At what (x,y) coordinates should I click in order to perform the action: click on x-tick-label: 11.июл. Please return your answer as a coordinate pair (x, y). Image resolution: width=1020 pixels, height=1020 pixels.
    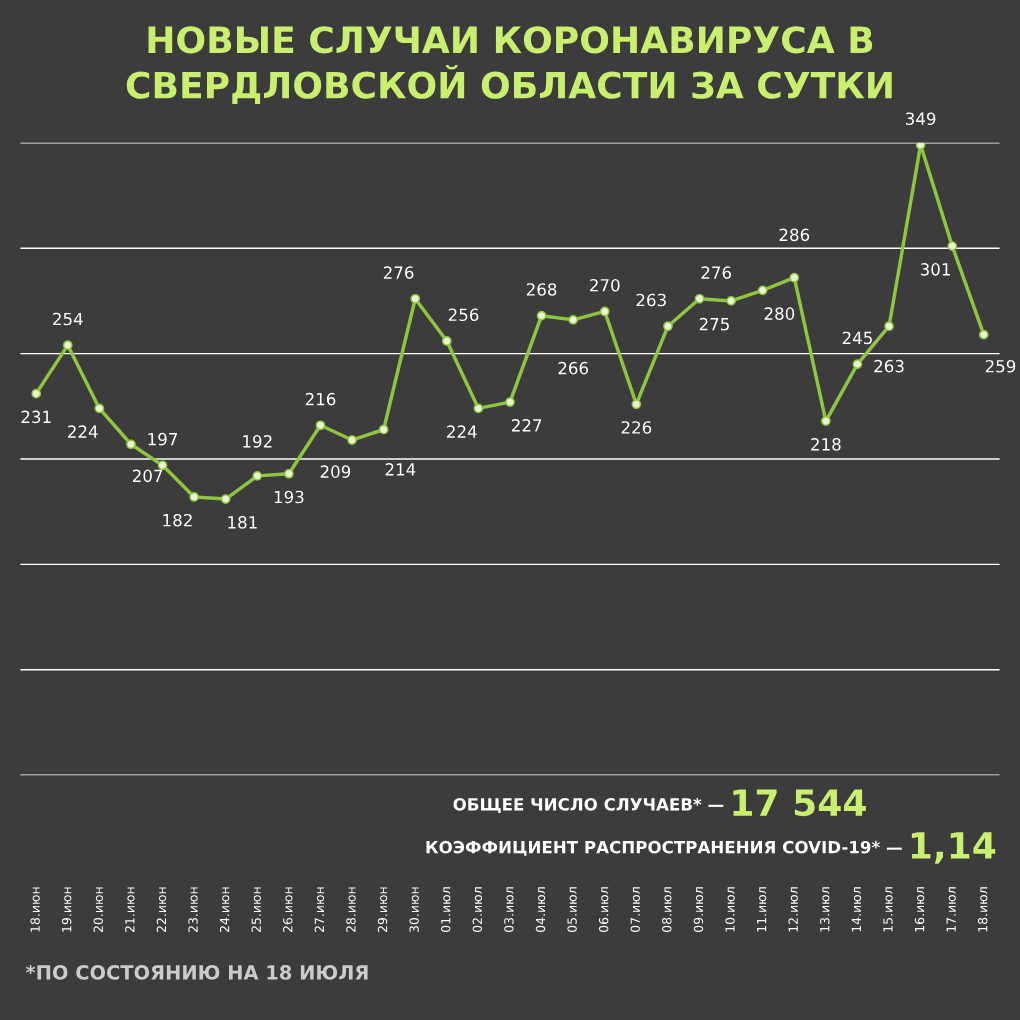
    Looking at the image, I should click on (762, 909).